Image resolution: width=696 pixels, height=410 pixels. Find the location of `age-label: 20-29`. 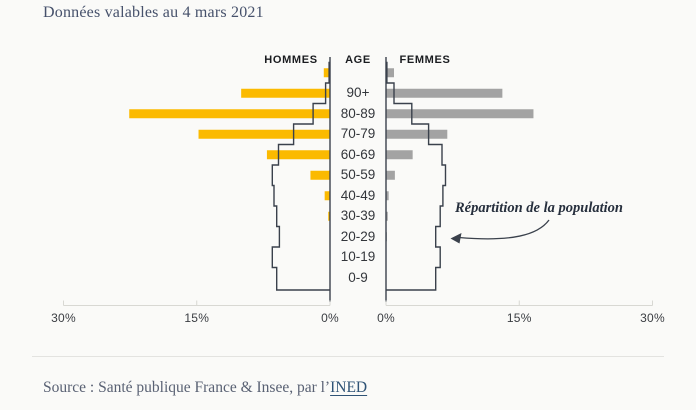

age-label: 20-29 is located at coordinates (358, 236).